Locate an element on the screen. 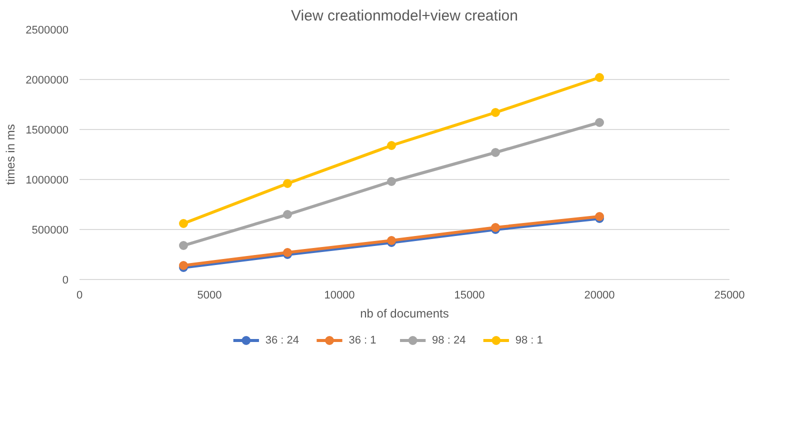 The height and width of the screenshot is (432, 798). y-tick-label: 1000000 is located at coordinates (47, 180).